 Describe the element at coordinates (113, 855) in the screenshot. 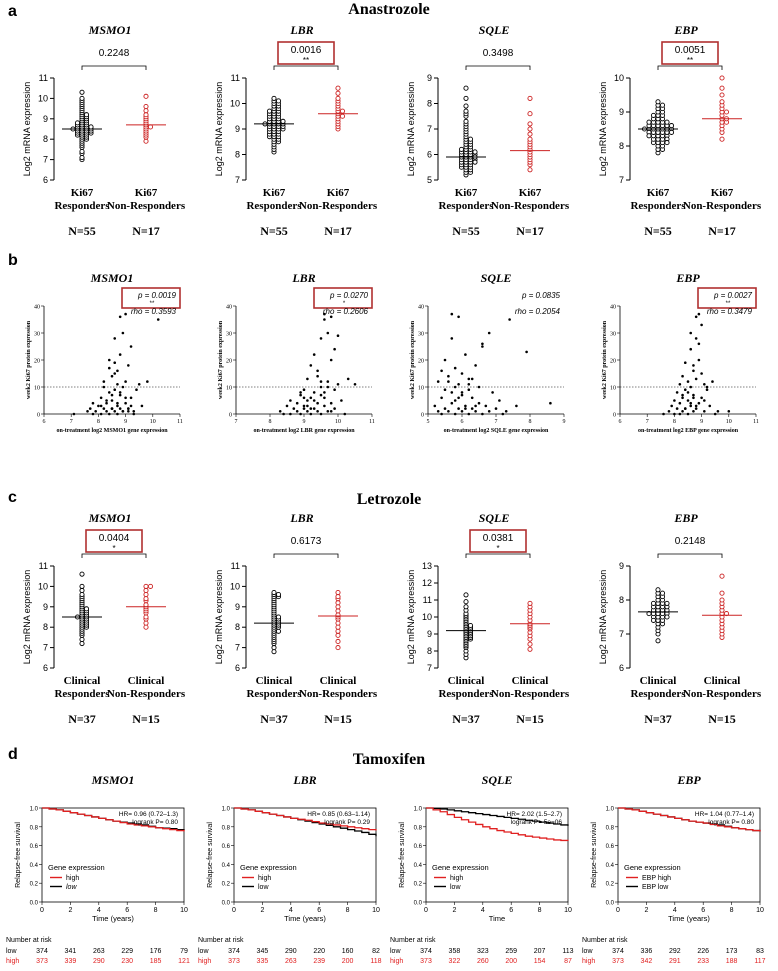

I see `plot-frame` at that location.